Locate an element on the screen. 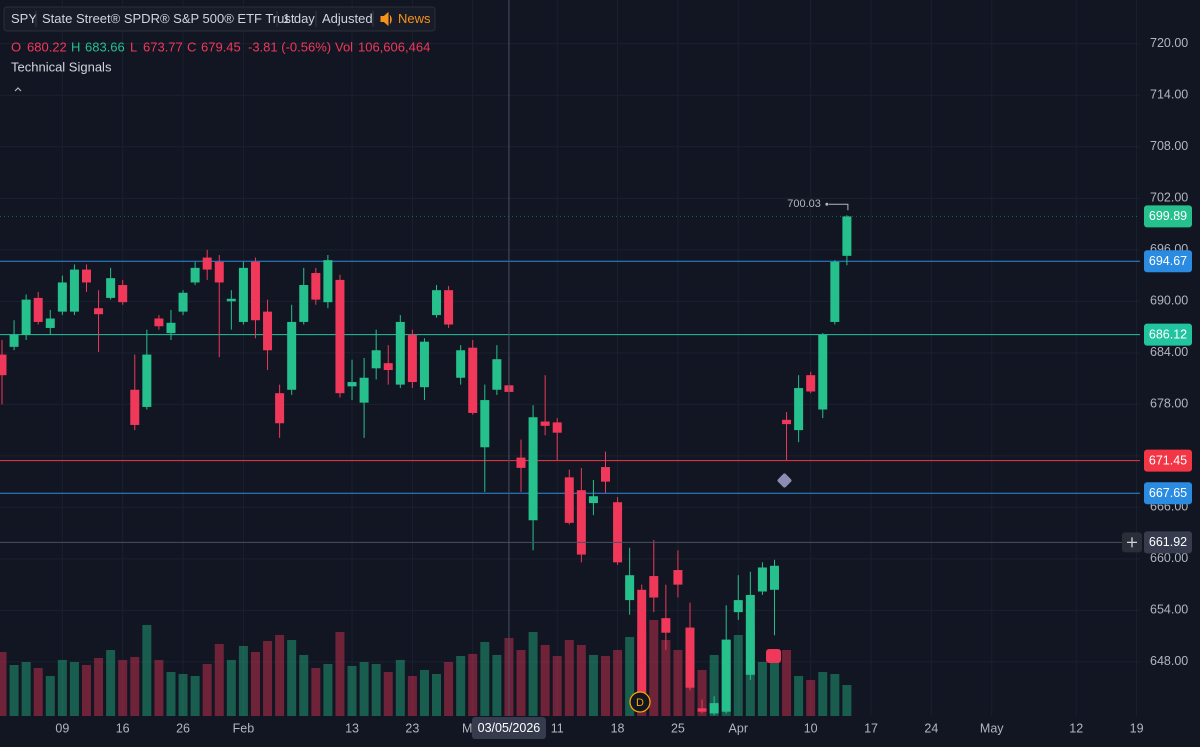  crosshair-price-label: 661.92 is located at coordinates (1168, 542).